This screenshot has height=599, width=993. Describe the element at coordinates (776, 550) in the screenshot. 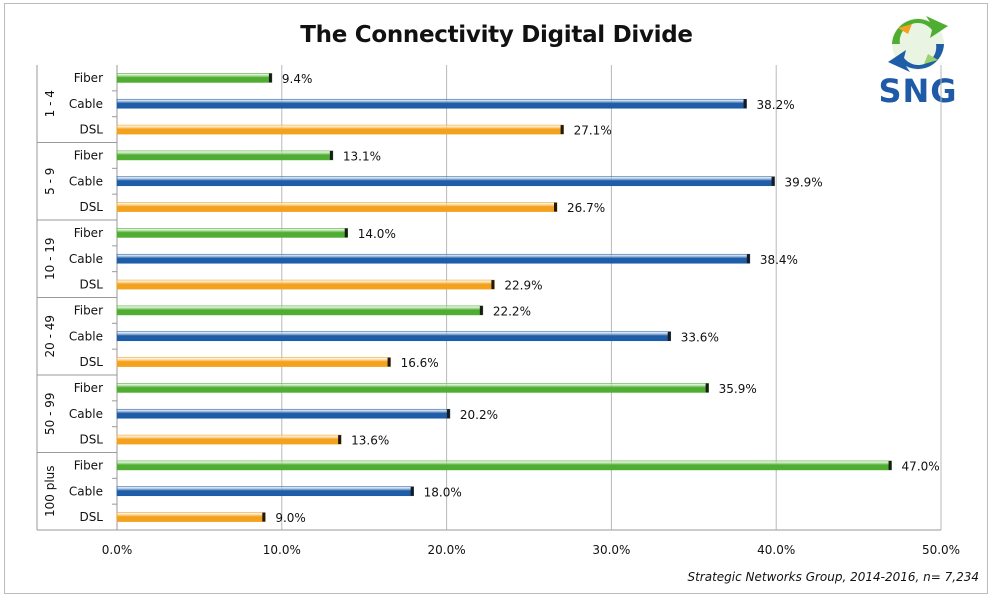

I see `x-tick-label: 40.0%` at that location.